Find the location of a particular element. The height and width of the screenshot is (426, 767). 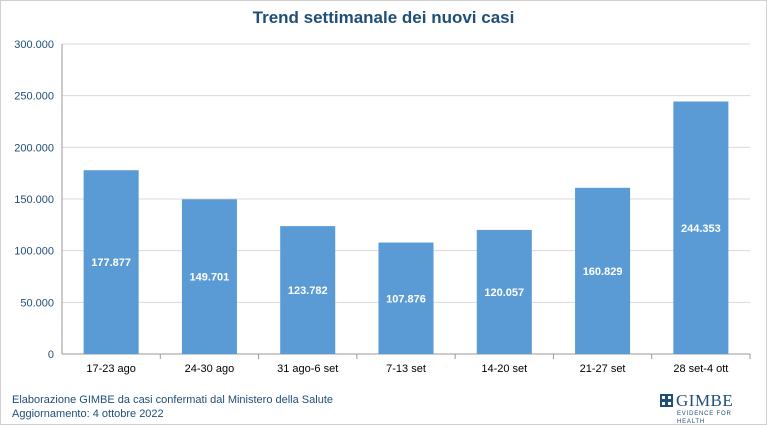

logo-tagline: EVIDENCE FOR HEALTH is located at coordinates (704, 418).